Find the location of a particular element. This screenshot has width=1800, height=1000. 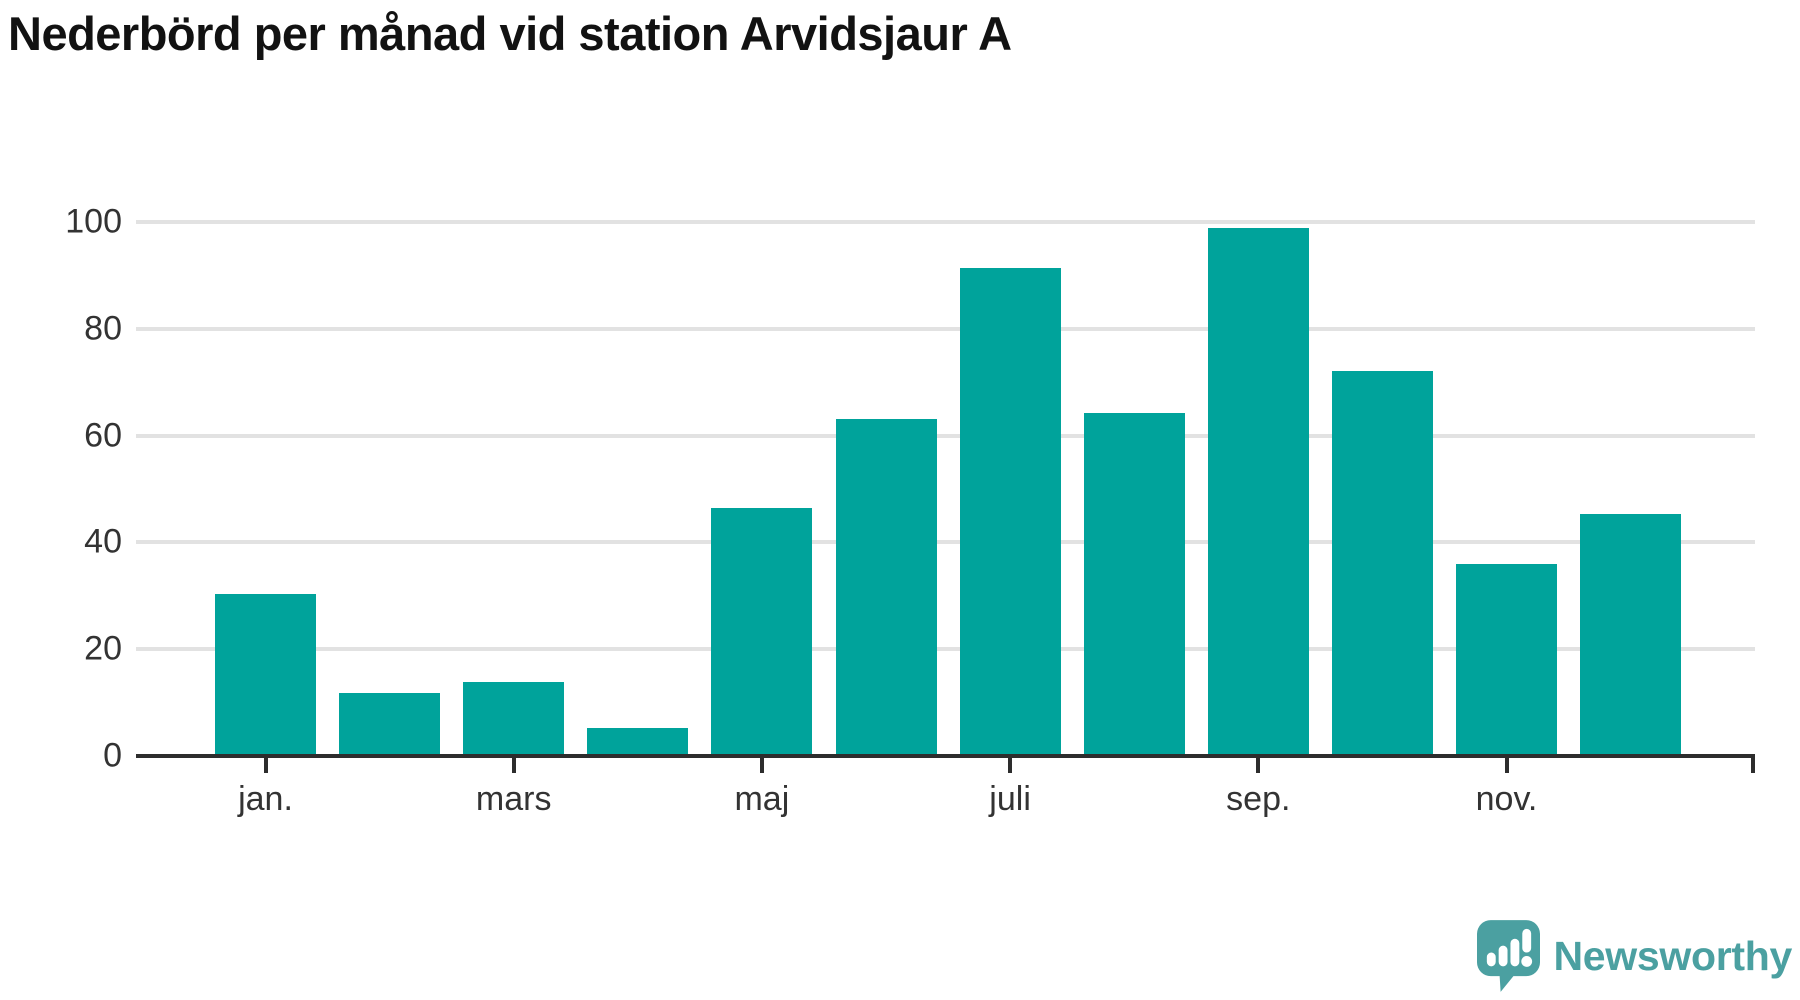

bar-juni is located at coordinates (886, 587).